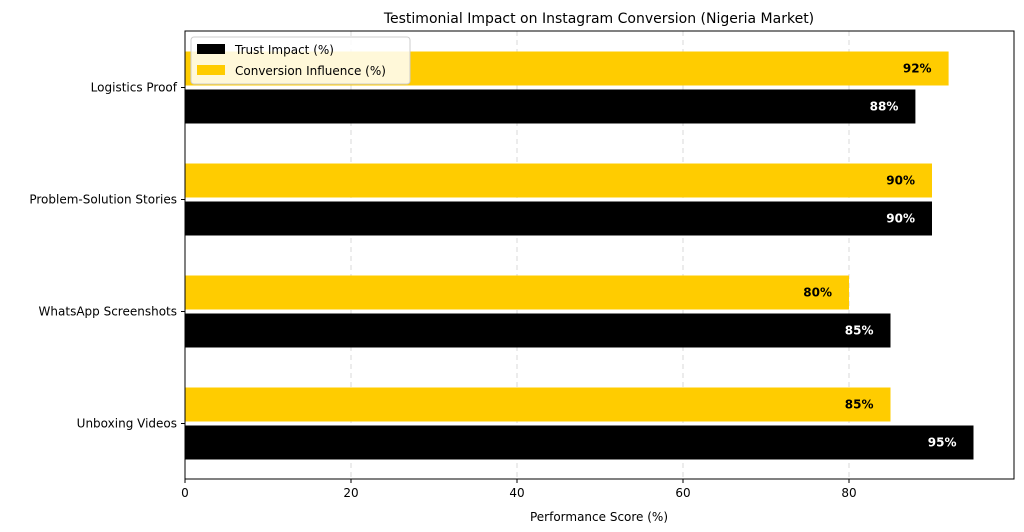 The image size is (1024, 532). I want to click on bar-value-label: 92%, so click(917, 69).